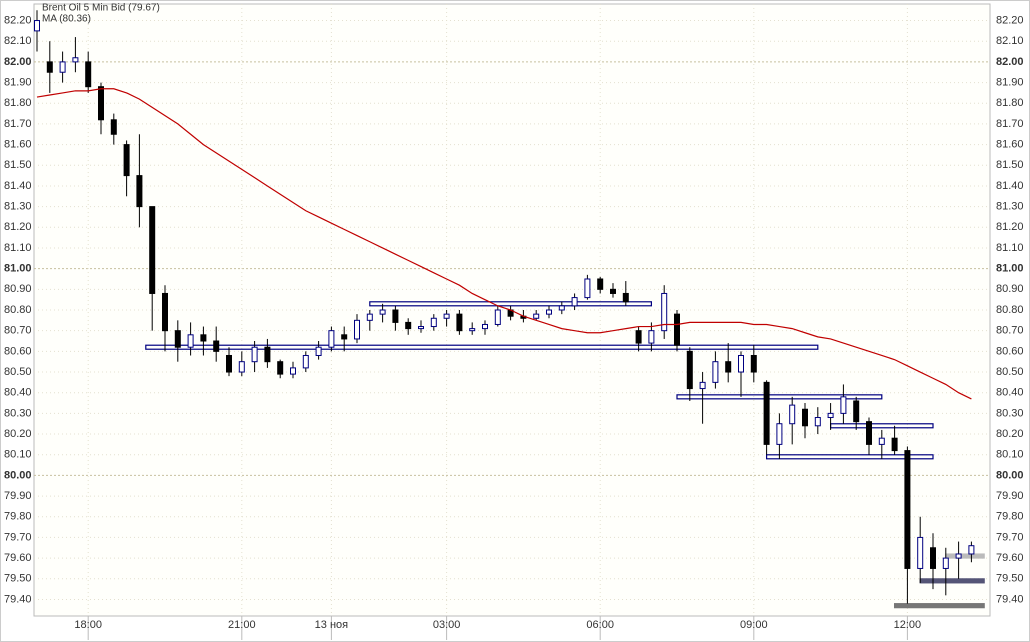 This screenshot has height=642, width=1030. Describe the element at coordinates (18, 331) in the screenshot. I see `y-tick-label: 80.70` at that location.